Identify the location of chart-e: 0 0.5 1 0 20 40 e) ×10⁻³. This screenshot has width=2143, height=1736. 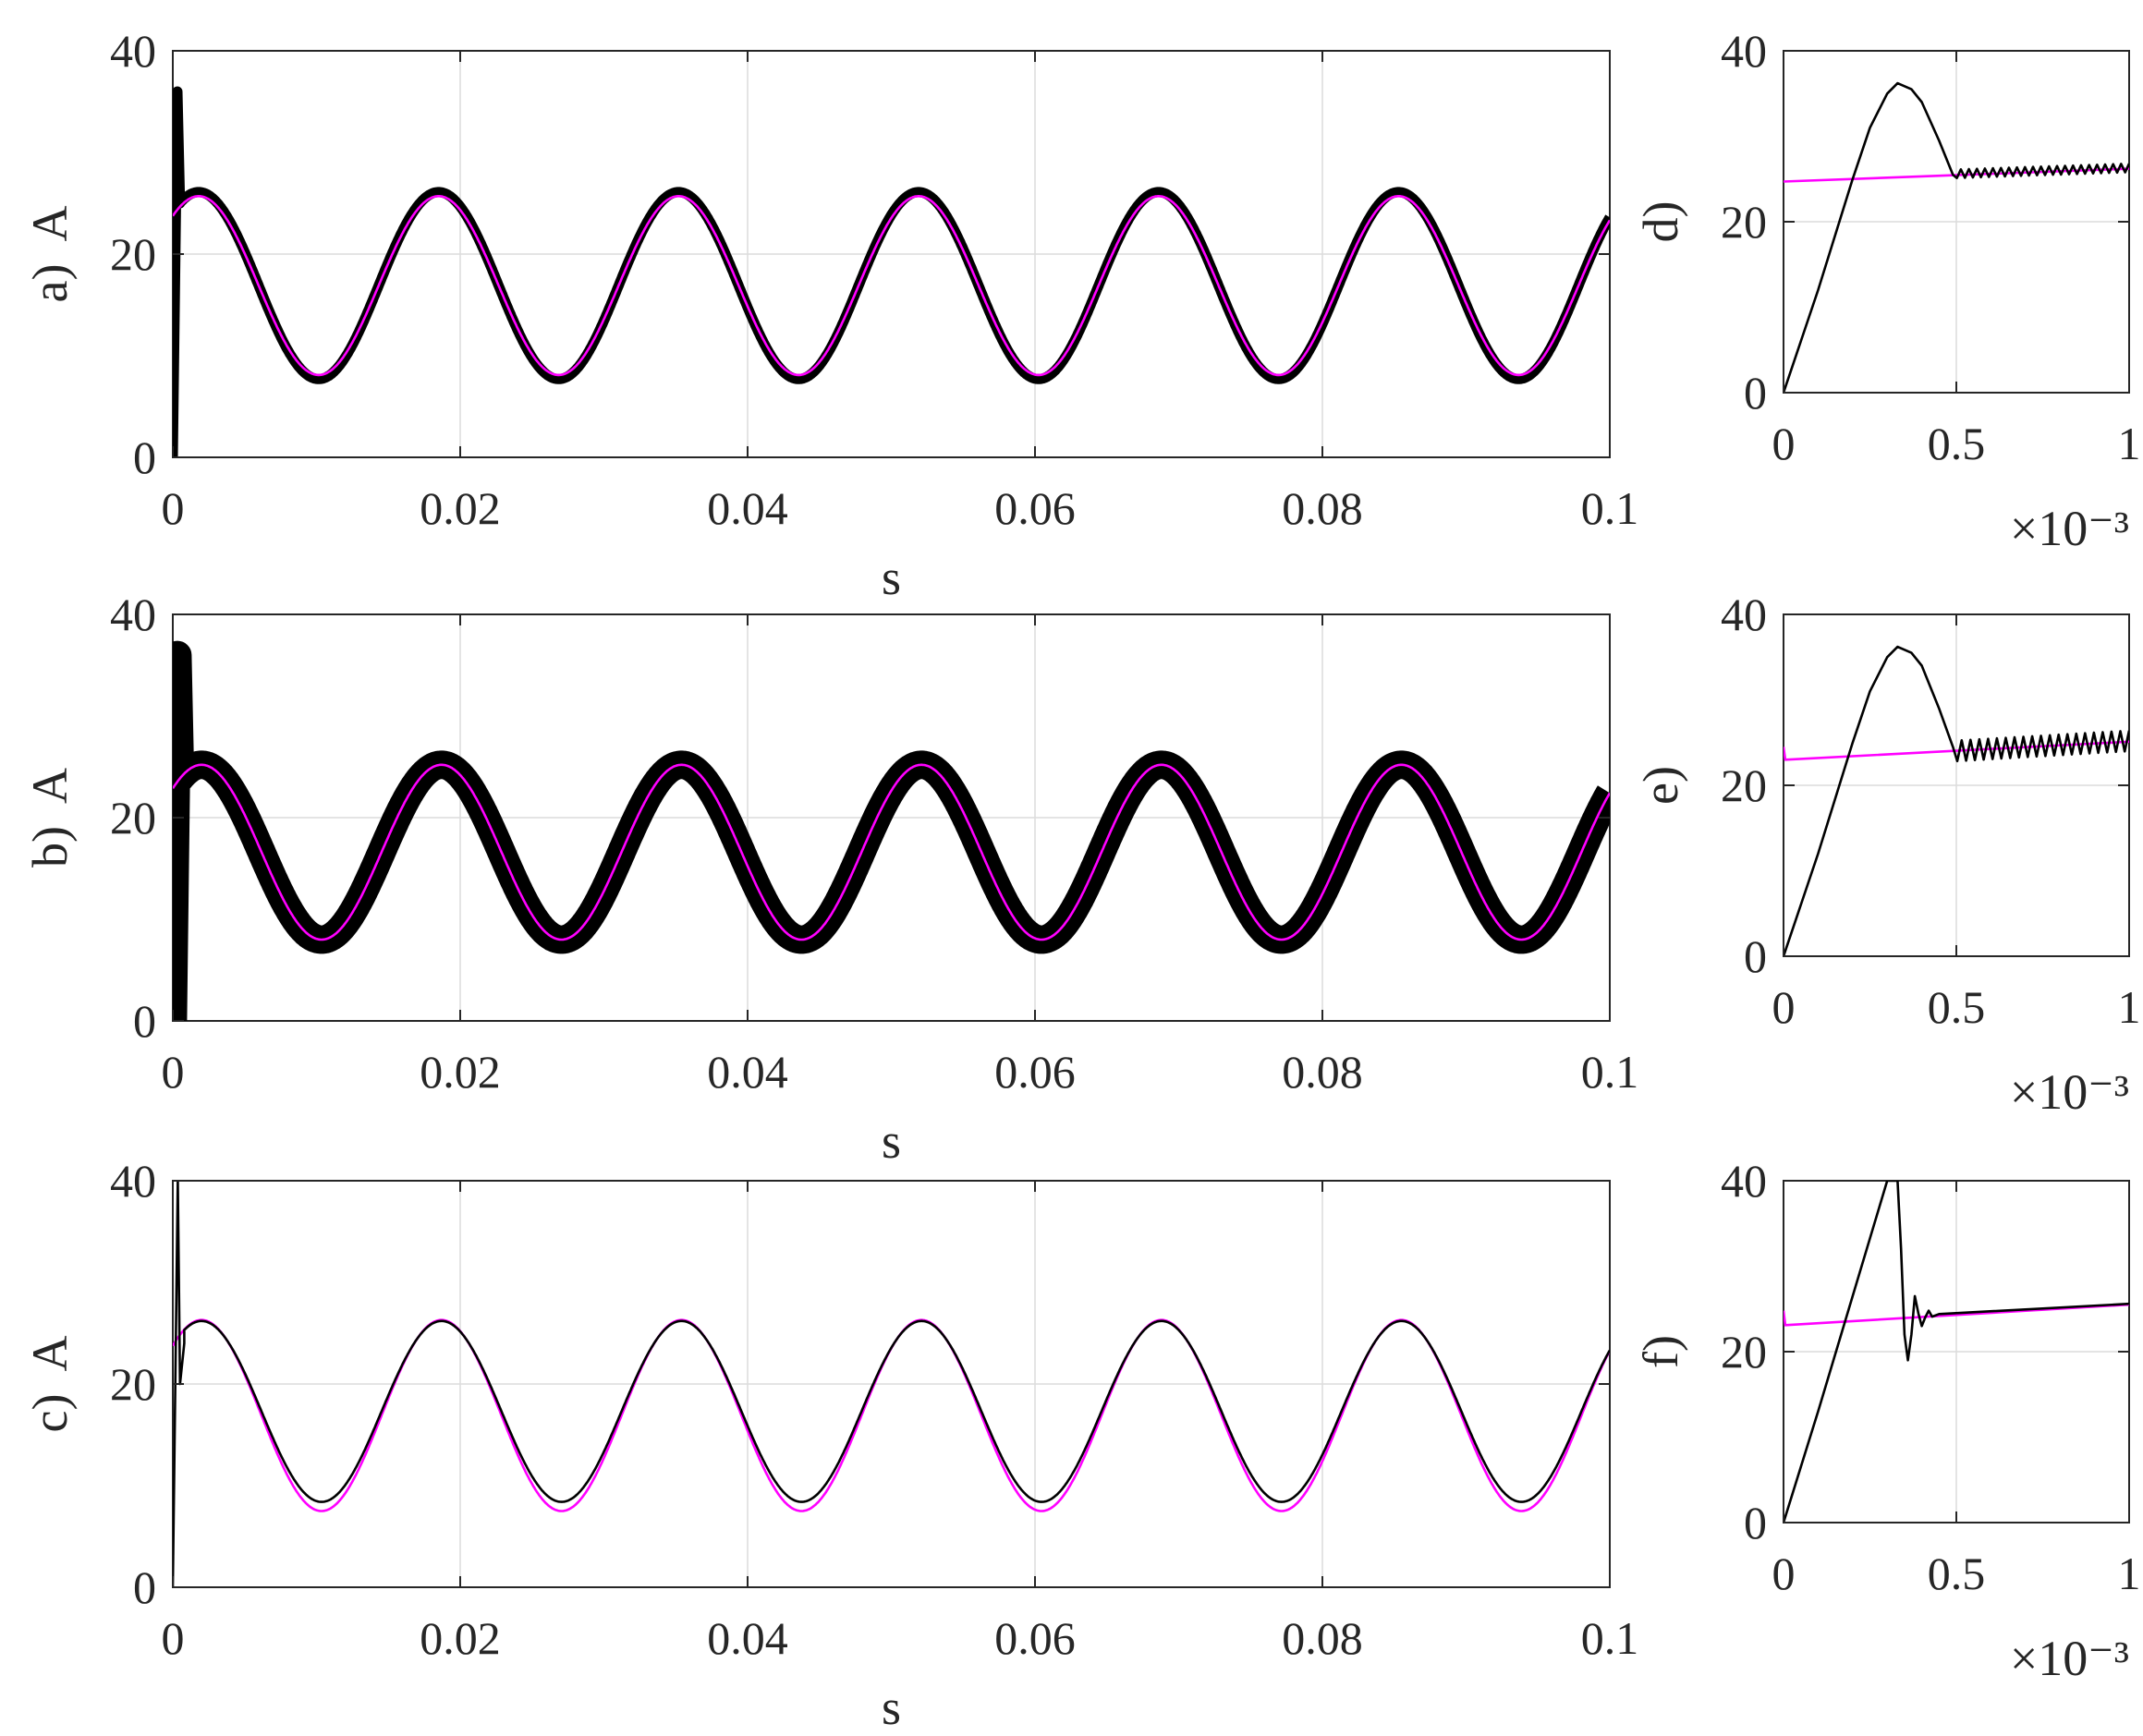
(1887, 855).